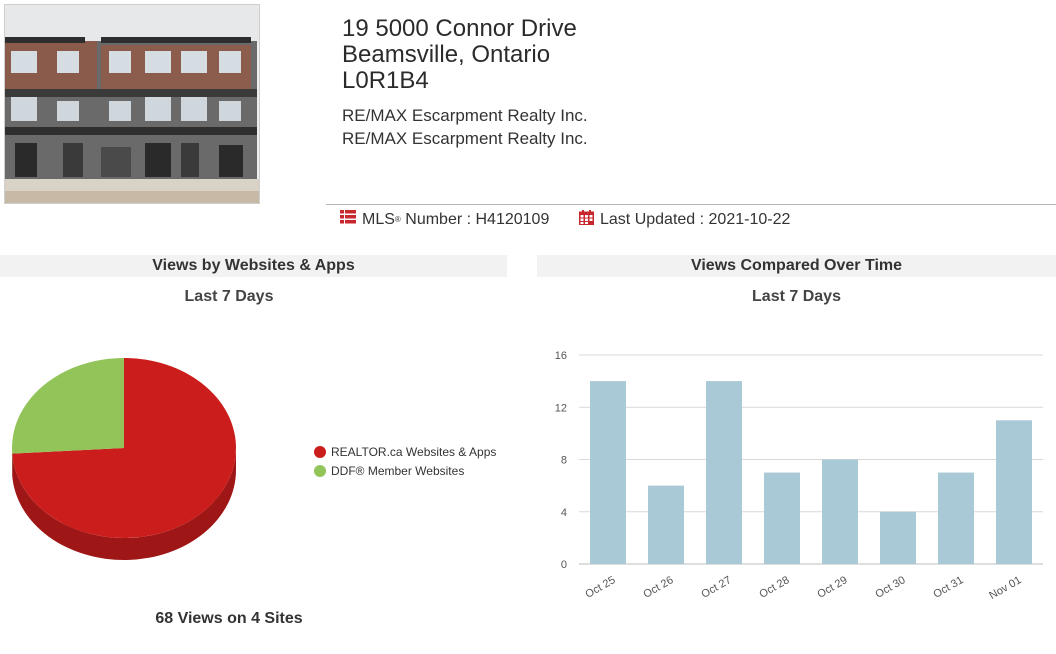  I want to click on x-tick-label: Oct 29, so click(832, 587).